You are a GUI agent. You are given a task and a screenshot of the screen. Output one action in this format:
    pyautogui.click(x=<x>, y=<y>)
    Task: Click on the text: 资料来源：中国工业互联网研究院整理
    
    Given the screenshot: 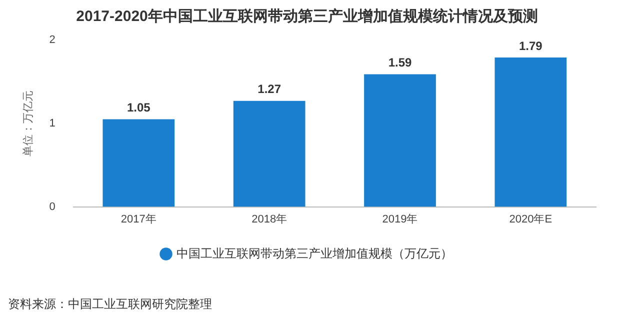 What is the action you would take?
    pyautogui.click(x=110, y=304)
    